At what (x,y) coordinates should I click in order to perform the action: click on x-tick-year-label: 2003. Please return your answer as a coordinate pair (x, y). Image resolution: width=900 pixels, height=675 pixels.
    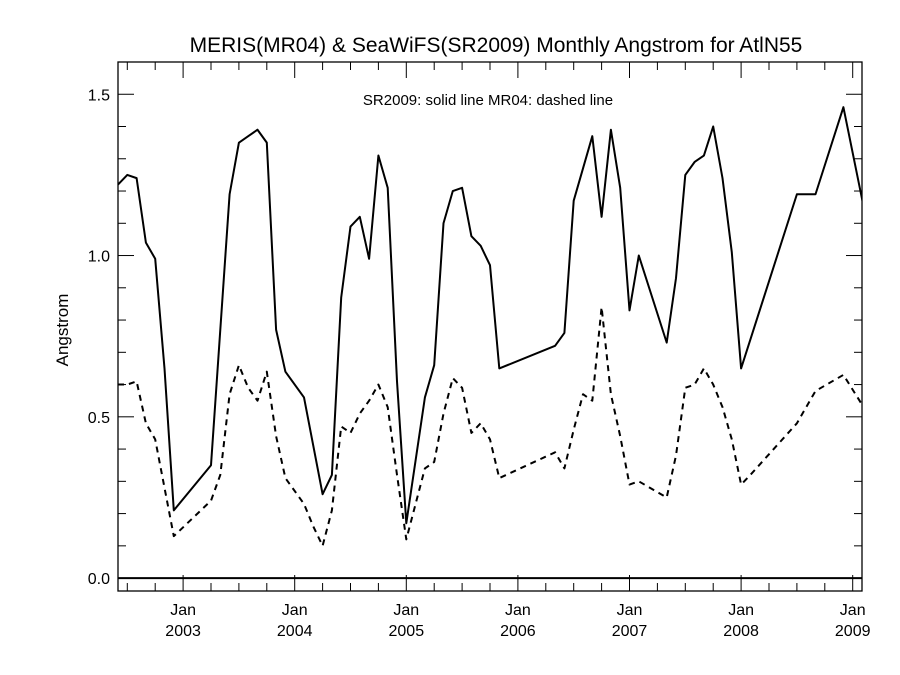
    Looking at the image, I should click on (183, 631).